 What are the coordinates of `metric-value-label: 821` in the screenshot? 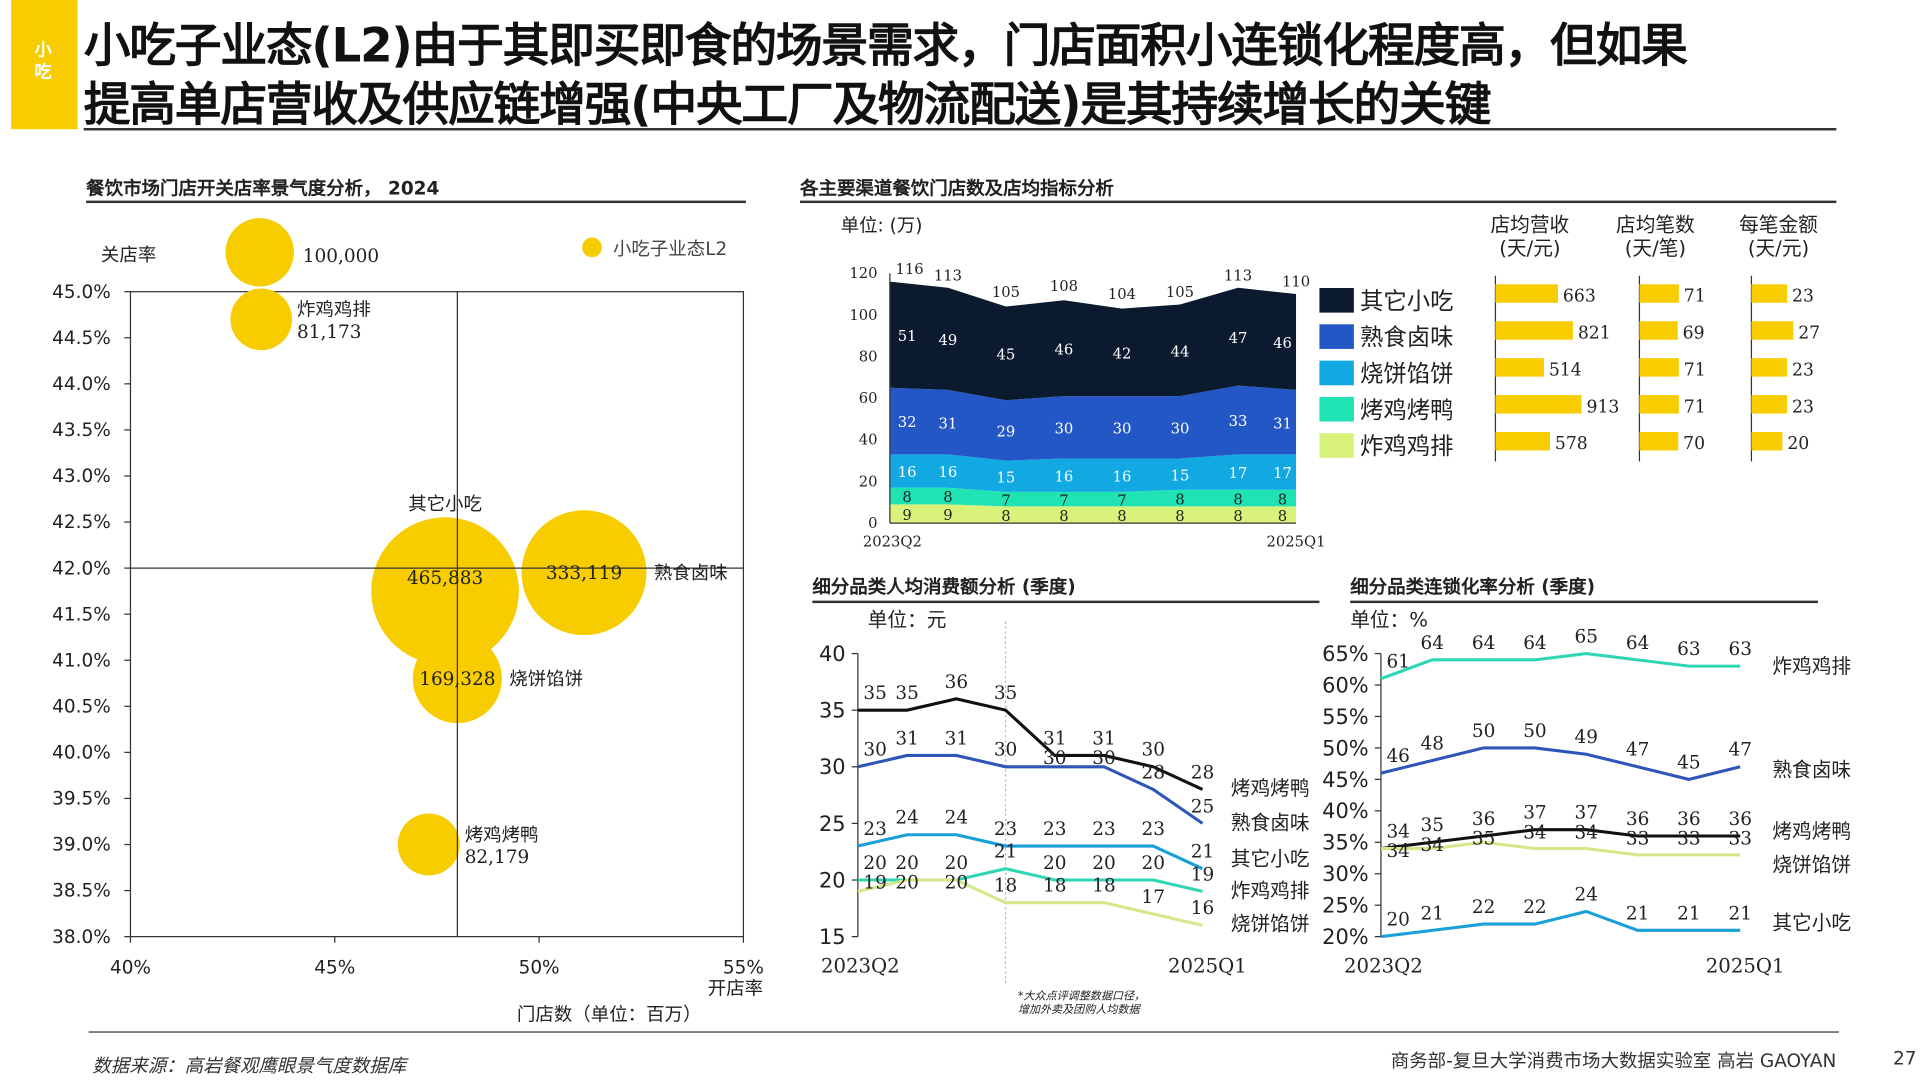 It's located at (1594, 333).